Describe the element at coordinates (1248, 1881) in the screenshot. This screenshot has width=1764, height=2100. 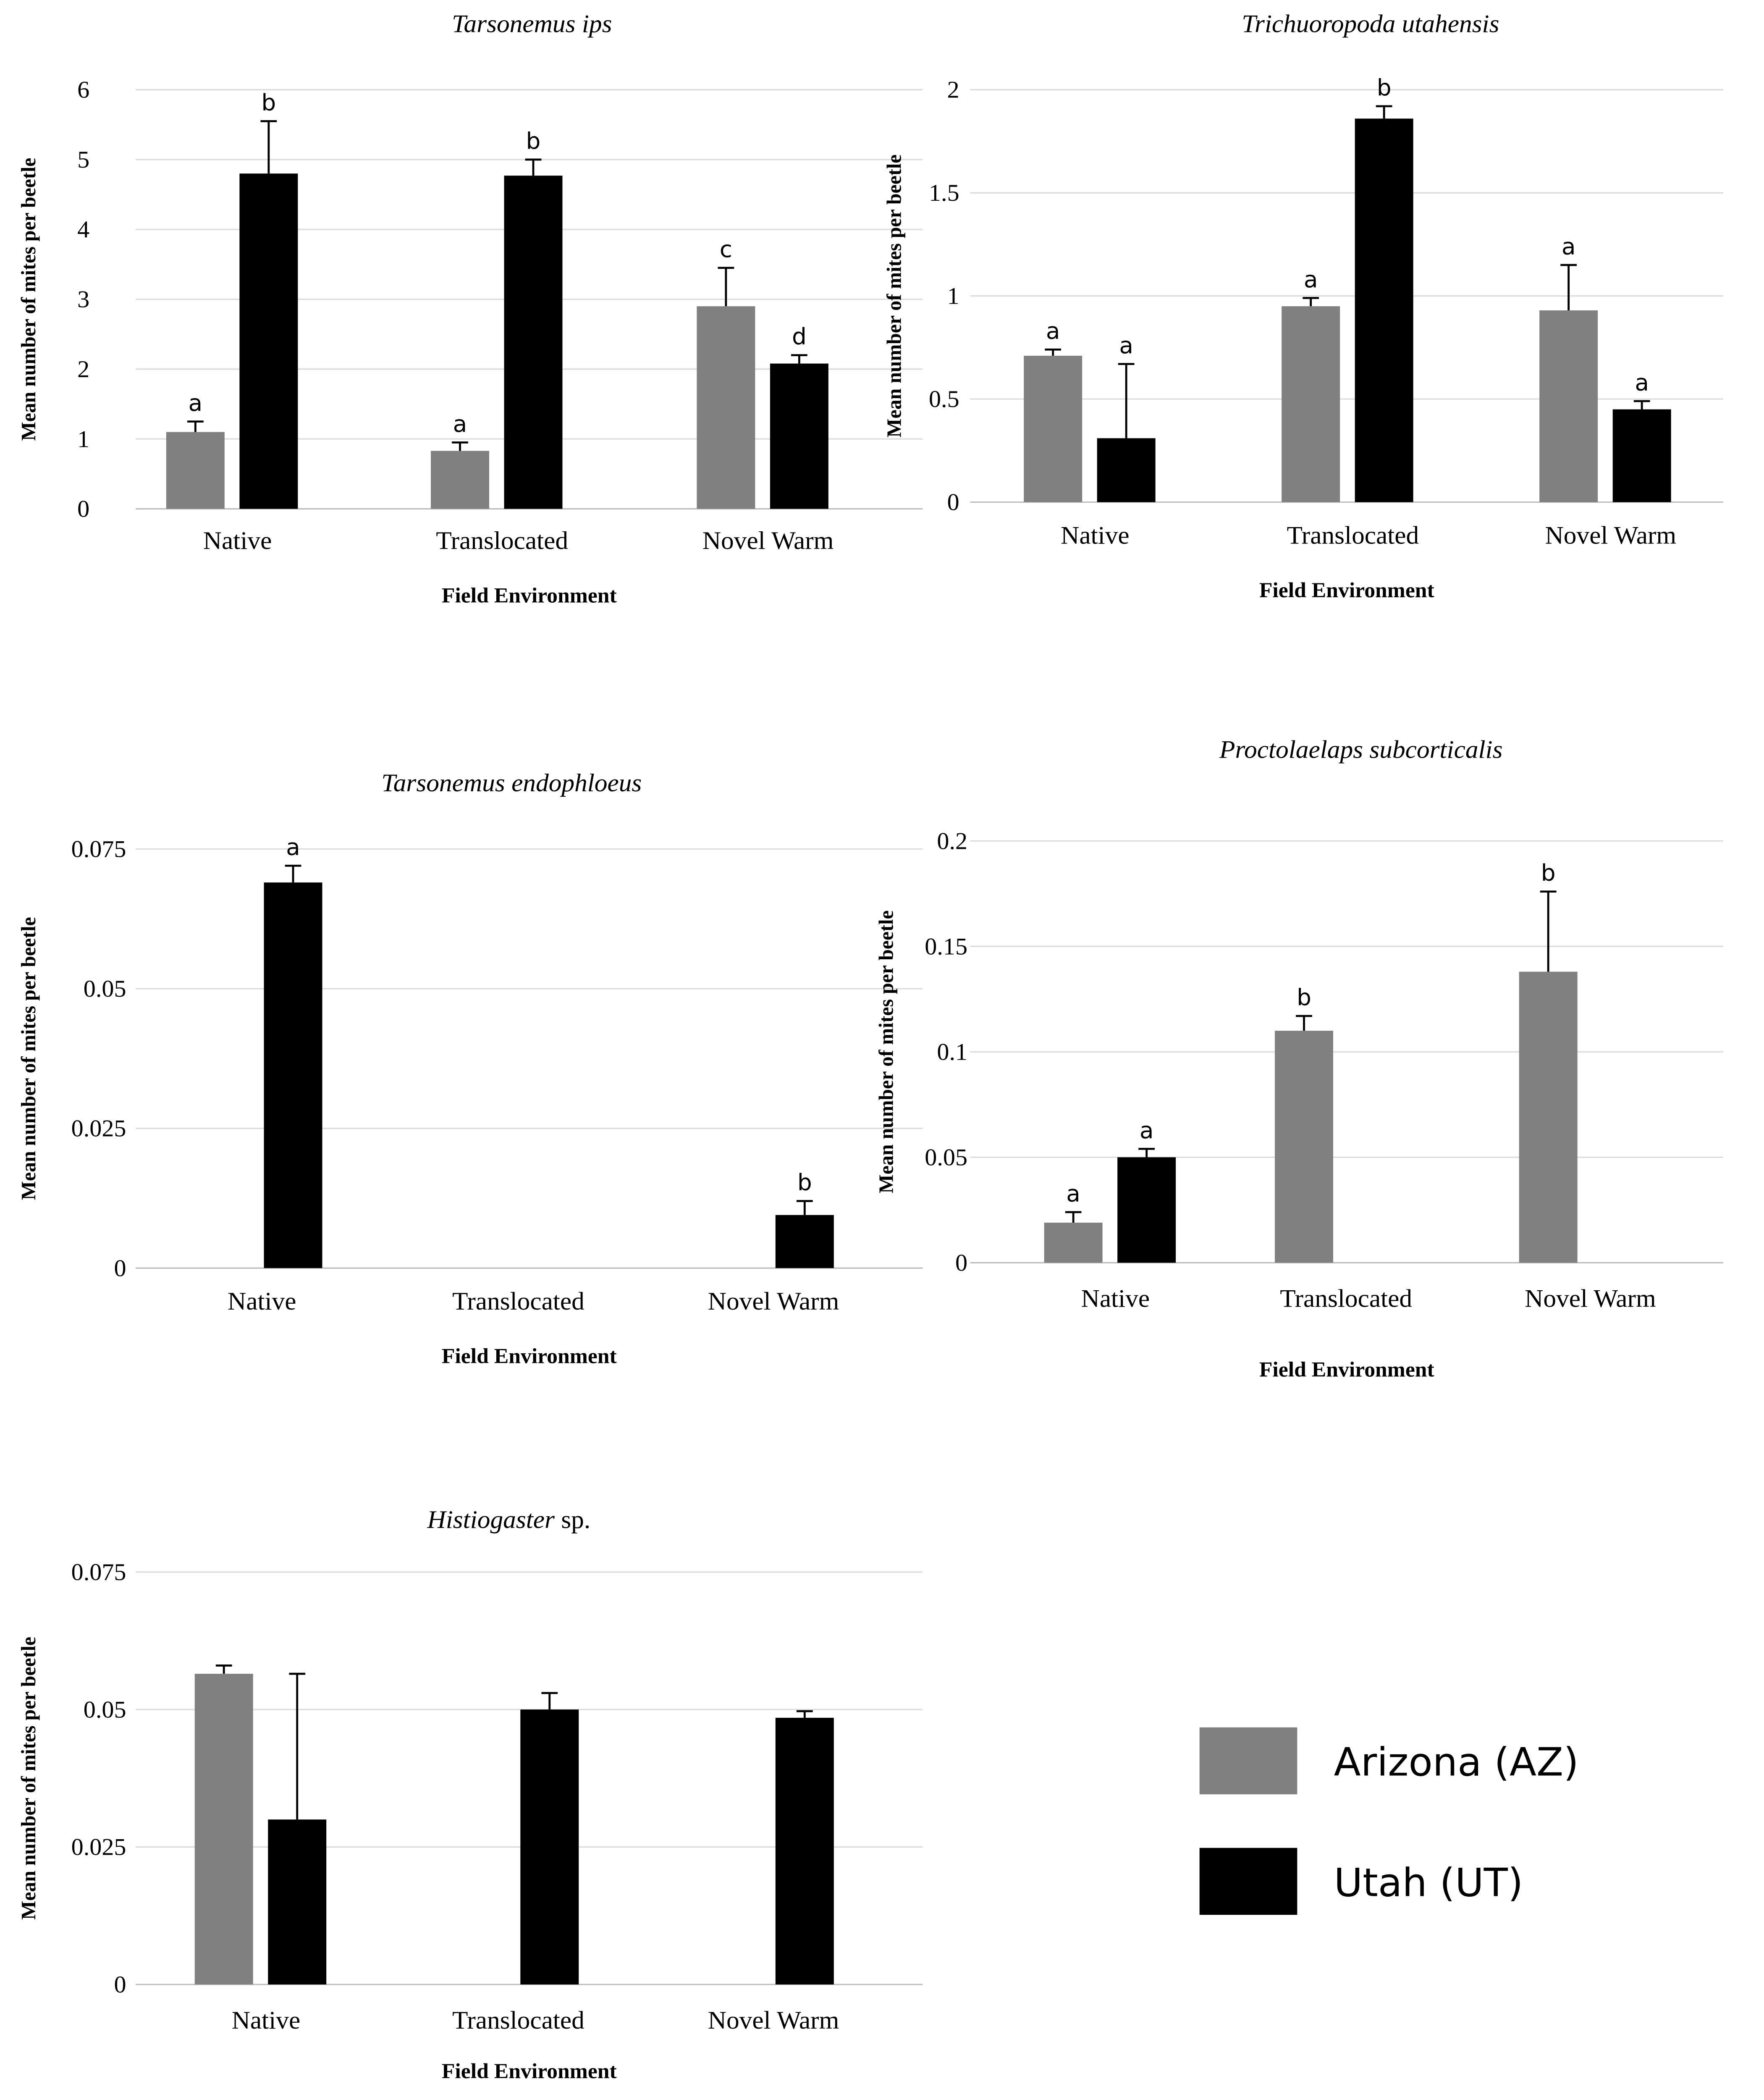
I see `legend-swatch-utah` at that location.